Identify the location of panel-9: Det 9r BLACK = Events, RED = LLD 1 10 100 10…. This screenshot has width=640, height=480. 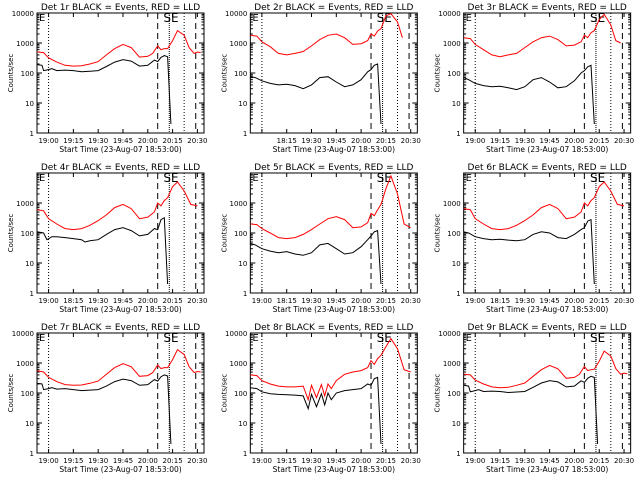
(534, 398).